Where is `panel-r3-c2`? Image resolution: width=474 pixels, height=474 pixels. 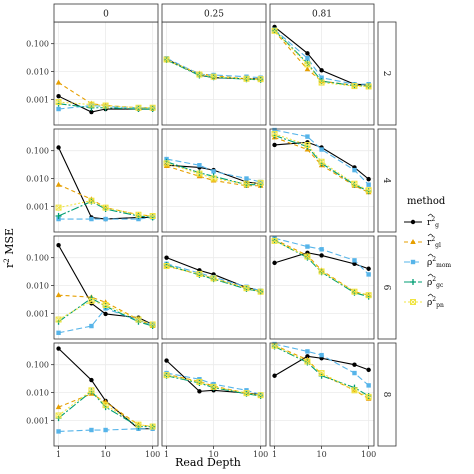
panel-r3-c2 is located at coordinates (322, 394).